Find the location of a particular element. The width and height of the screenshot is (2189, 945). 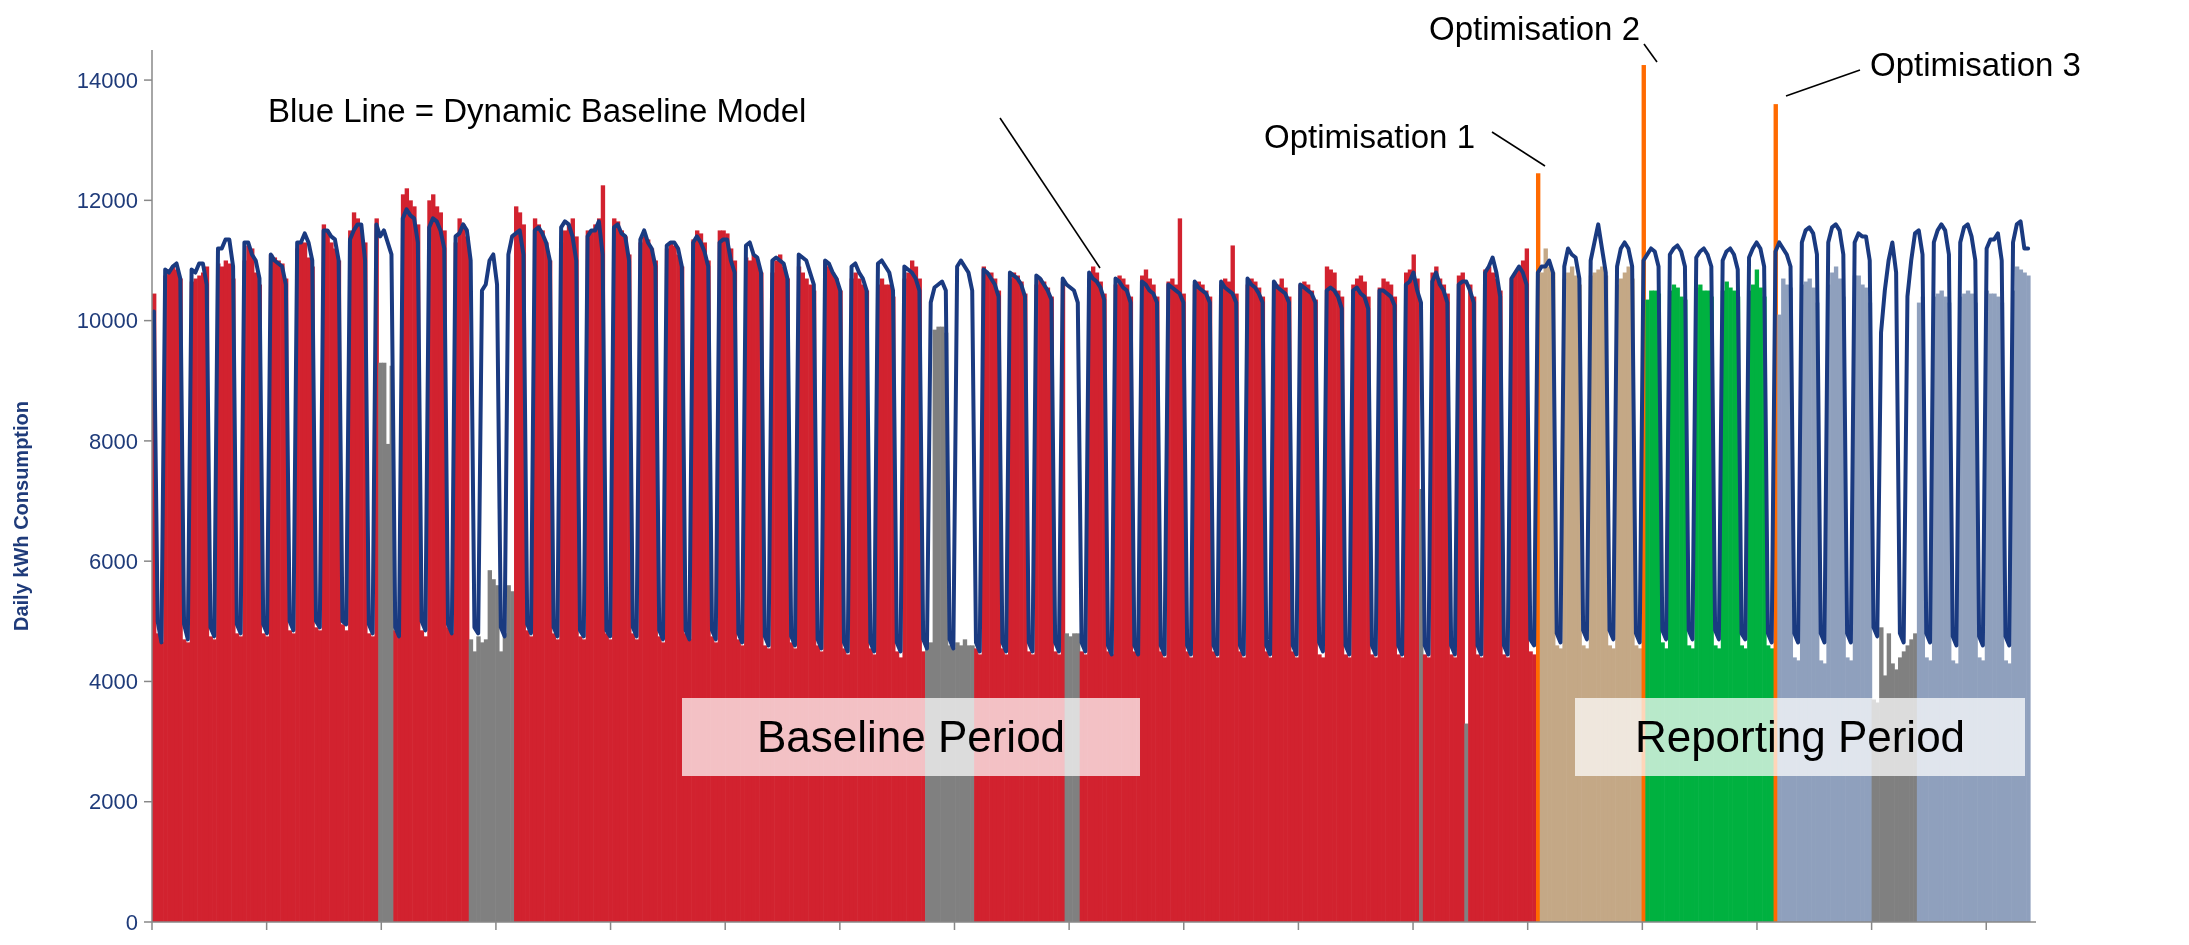

annotation: Blue Line = Dynamic Baseline Model is located at coordinates (537, 110).